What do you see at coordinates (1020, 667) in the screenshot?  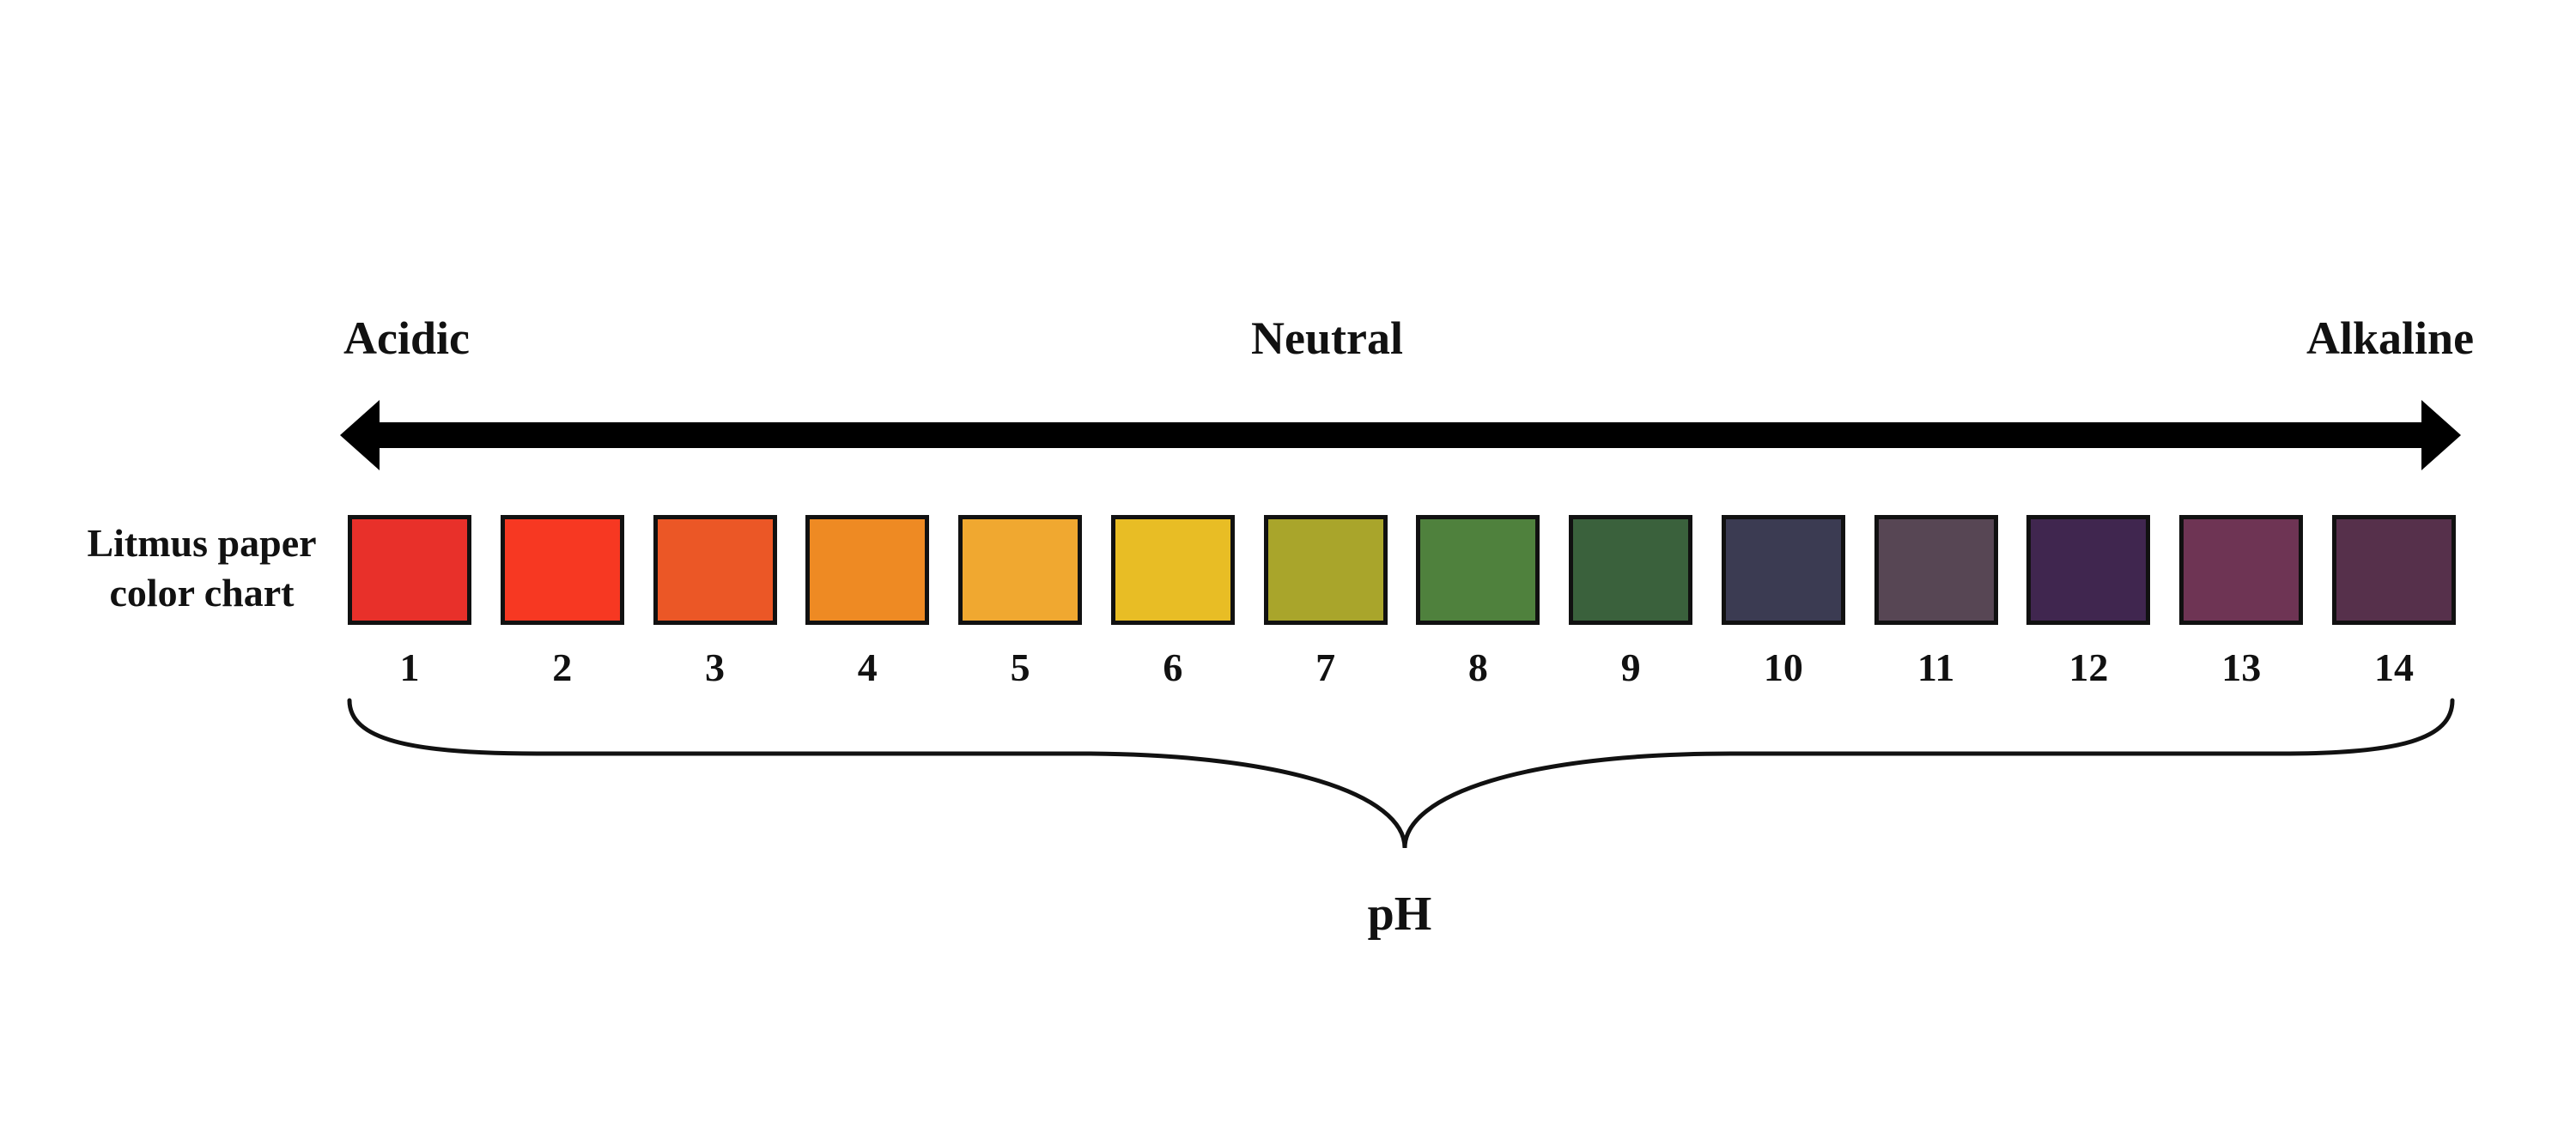 I see `ph-number: 5` at bounding box center [1020, 667].